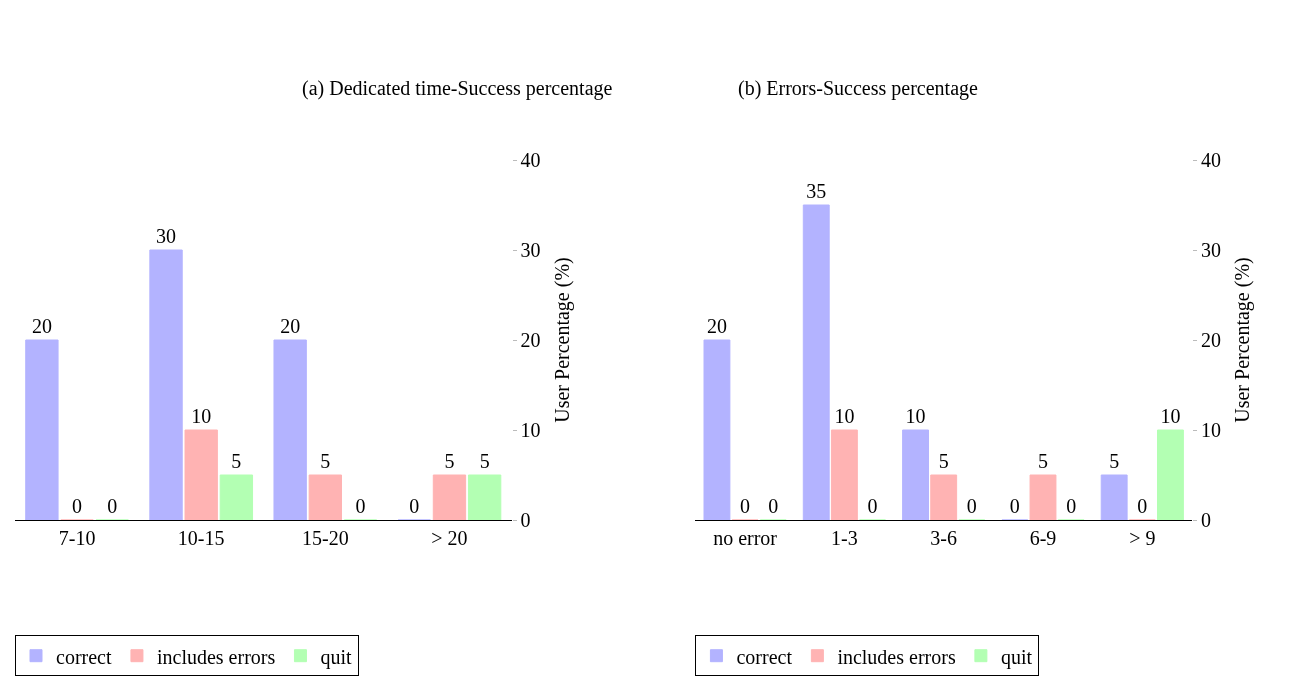 The image size is (1311, 688). I want to click on data-label: 35, so click(816, 191).